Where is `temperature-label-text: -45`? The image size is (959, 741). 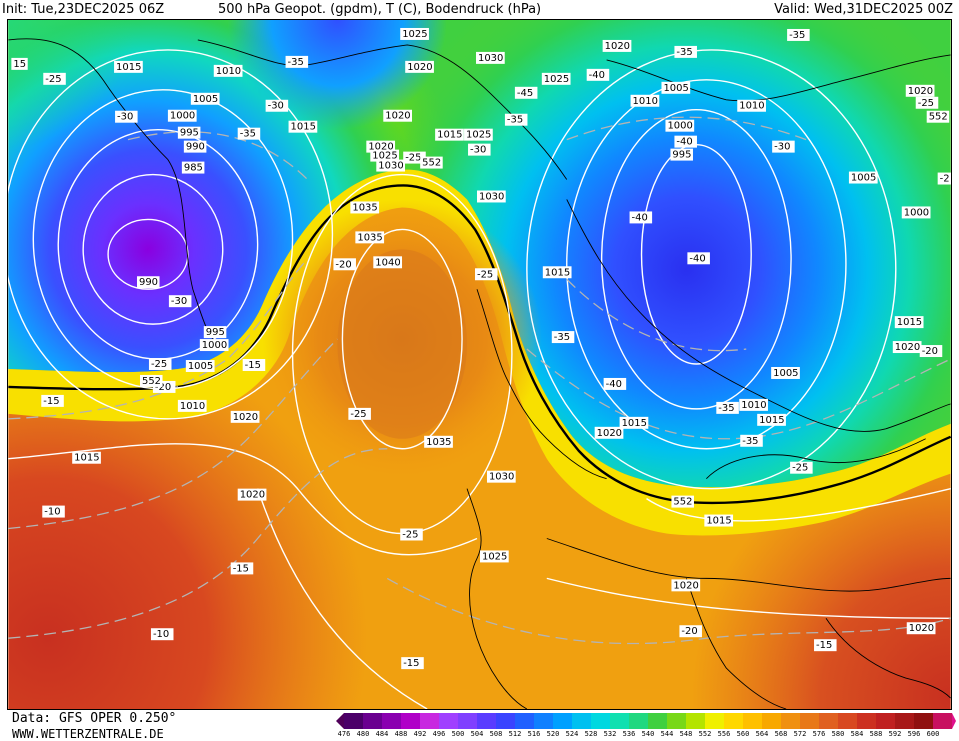
temperature-label-text: -45 is located at coordinates (525, 93).